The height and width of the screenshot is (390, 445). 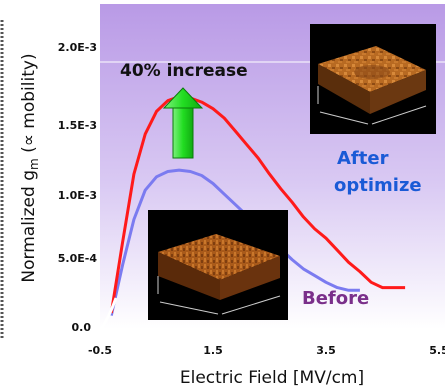 I want to click on origin-leadin, so click(x=108, y=314).